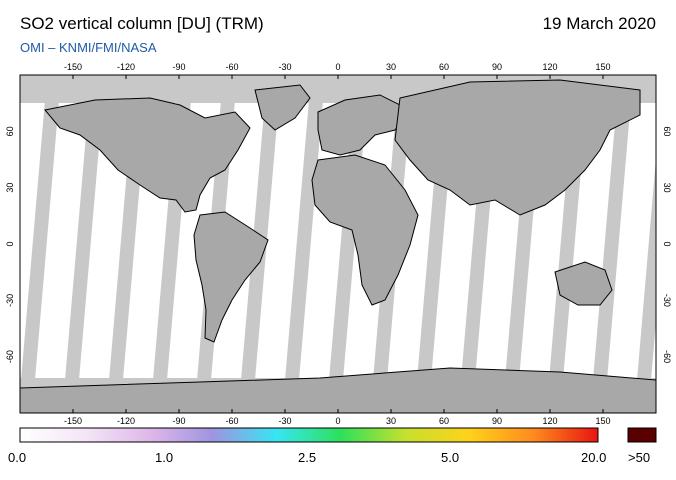 This screenshot has height=480, width=676. Describe the element at coordinates (17, 457) in the screenshot. I see `colorbar-label-0: 0.0` at that location.